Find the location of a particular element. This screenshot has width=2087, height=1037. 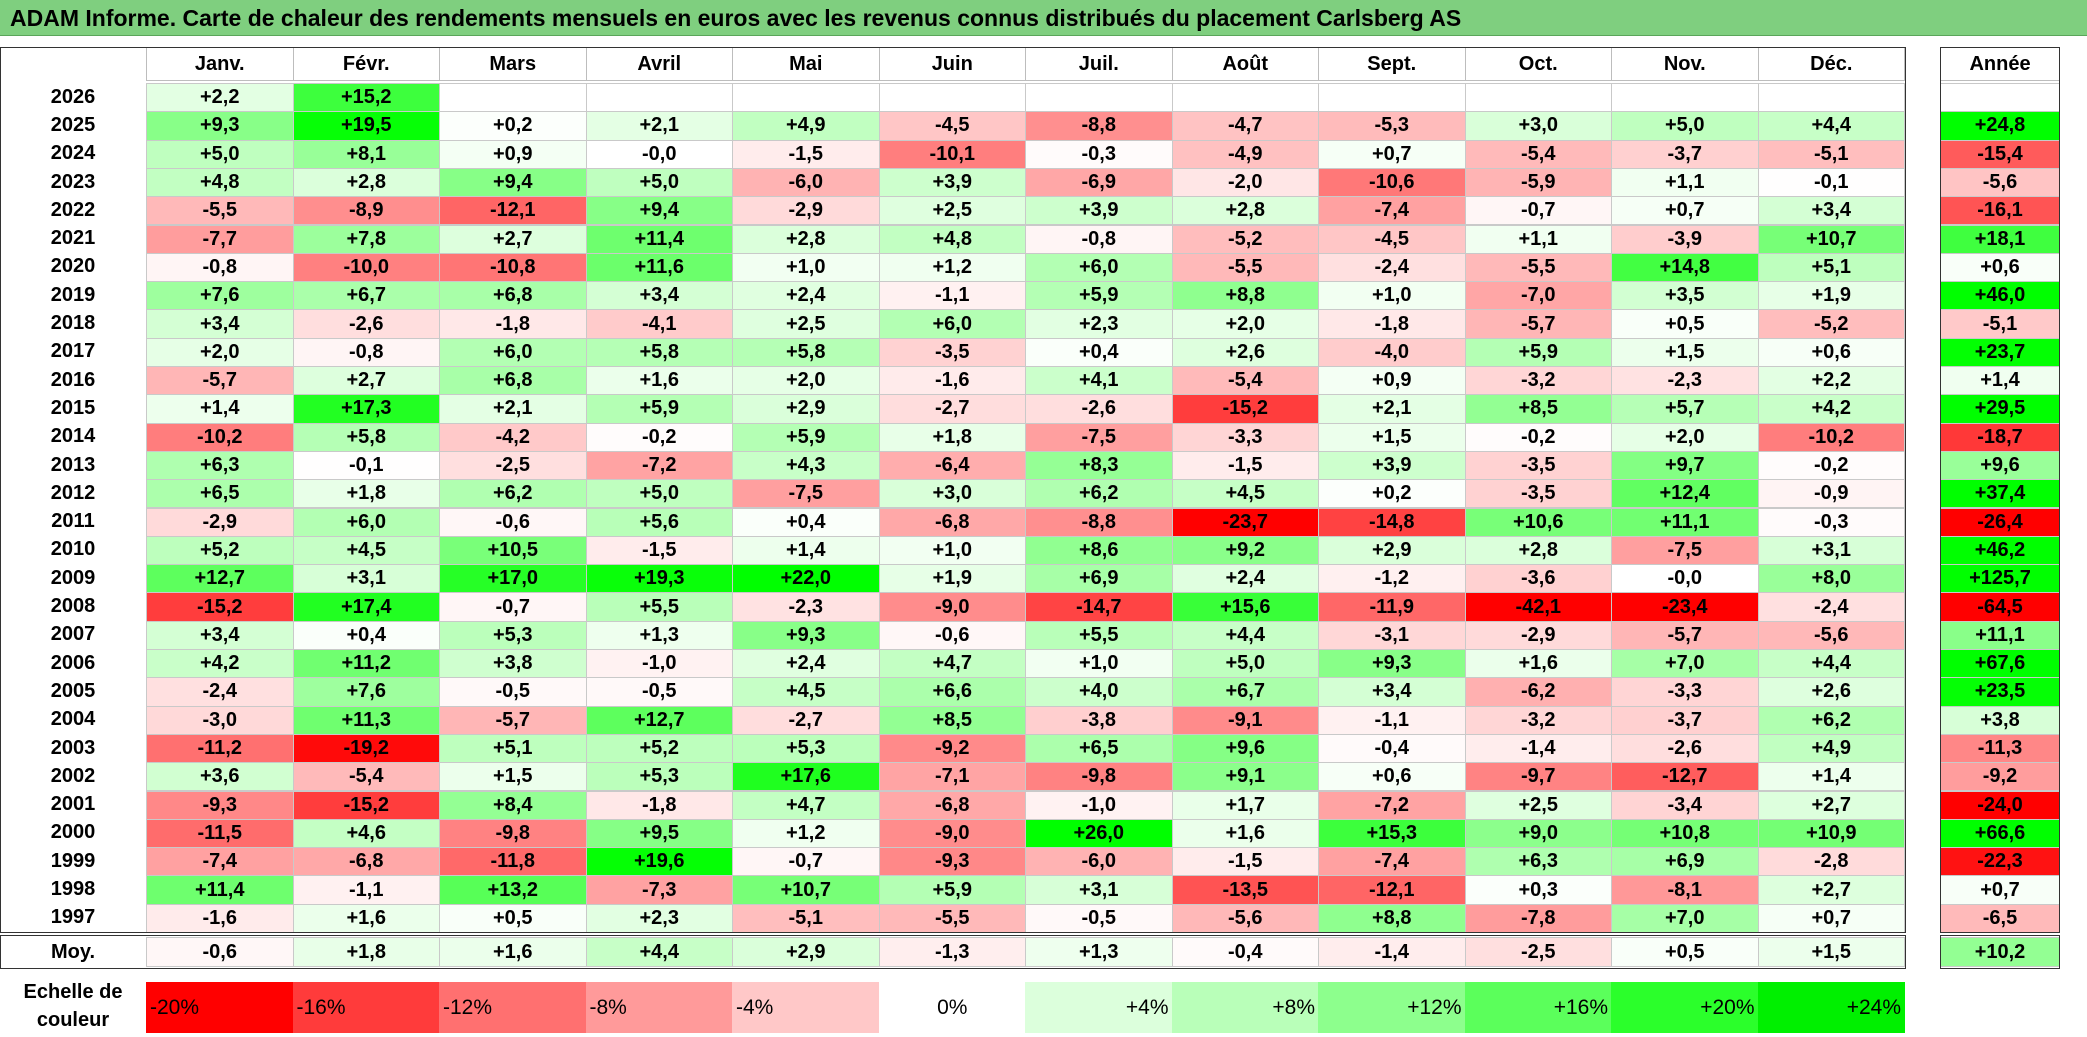

heatmap-cell: -3,9 is located at coordinates (1685, 239).